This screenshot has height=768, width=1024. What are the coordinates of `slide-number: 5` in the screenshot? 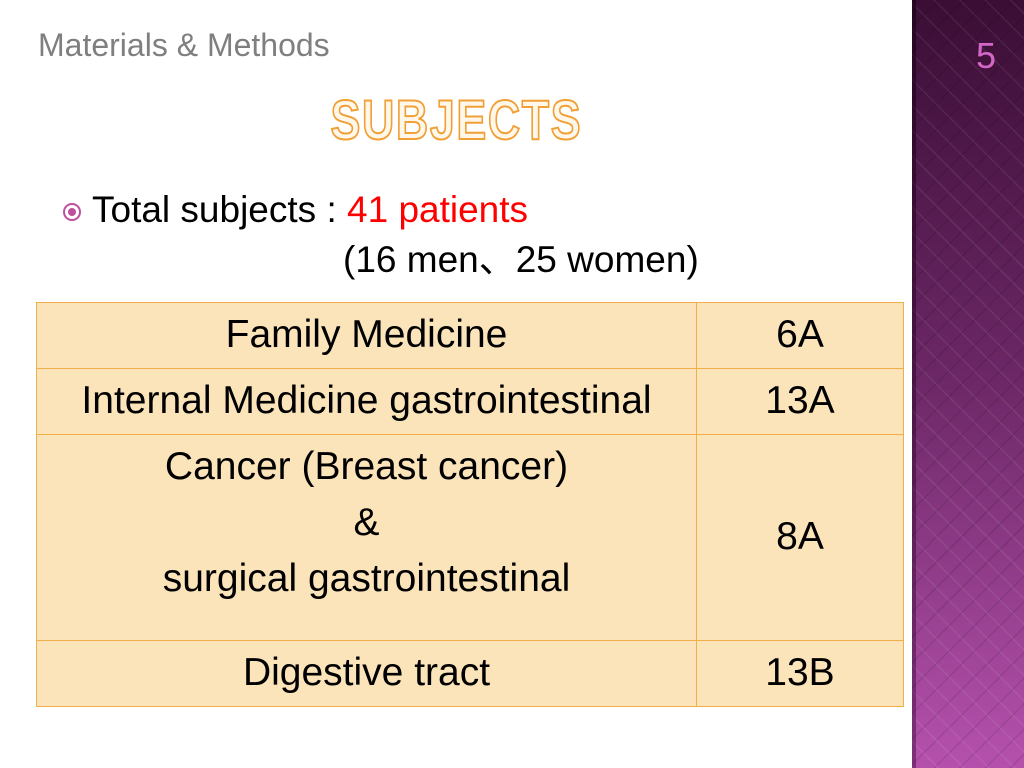 It's located at (986, 55).